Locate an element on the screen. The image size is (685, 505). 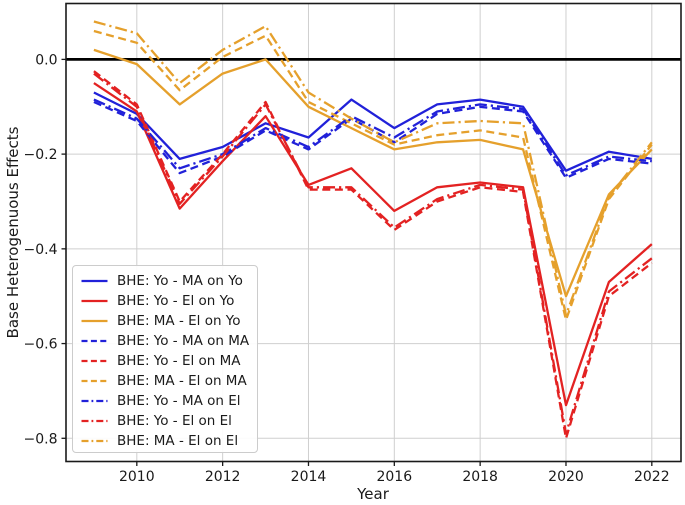
legend-item: BHE: Yo - El on MA is located at coordinates (166, 361).